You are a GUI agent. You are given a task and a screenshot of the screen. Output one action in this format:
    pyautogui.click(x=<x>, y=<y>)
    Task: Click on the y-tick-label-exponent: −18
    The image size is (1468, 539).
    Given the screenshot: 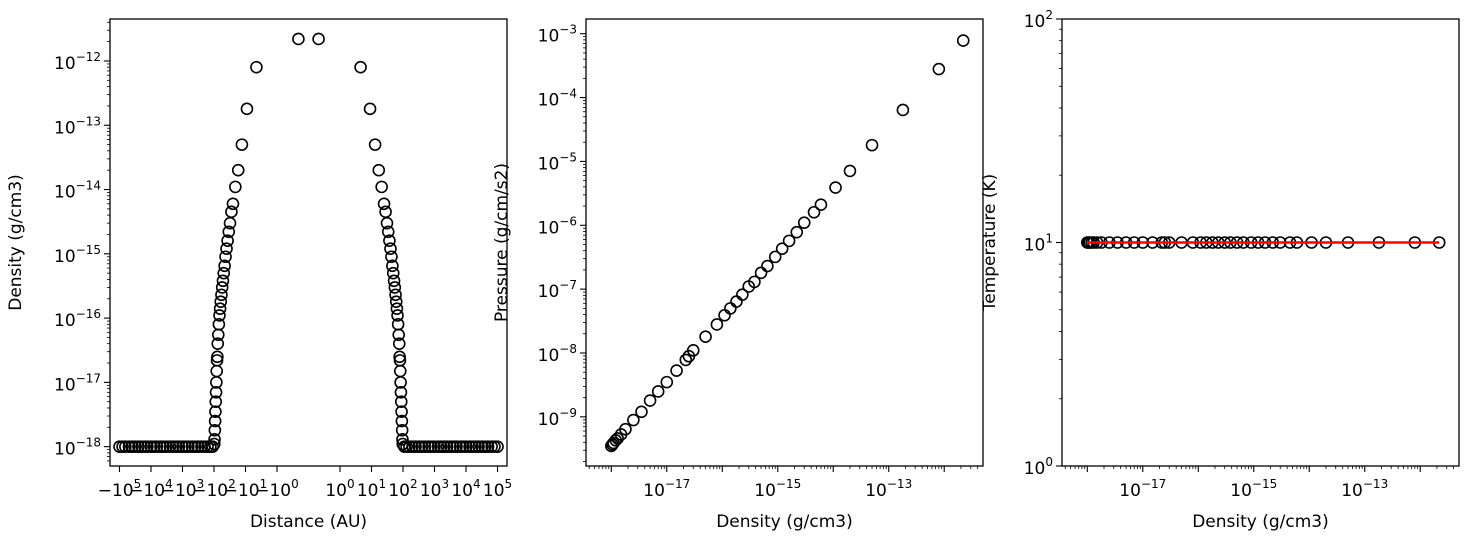 What is the action you would take?
    pyautogui.click(x=88, y=443)
    